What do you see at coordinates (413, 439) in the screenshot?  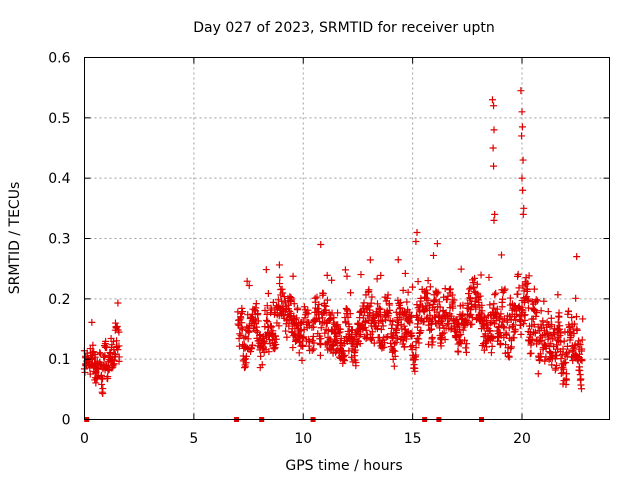 I see `x-tick-label: 15` at bounding box center [413, 439].